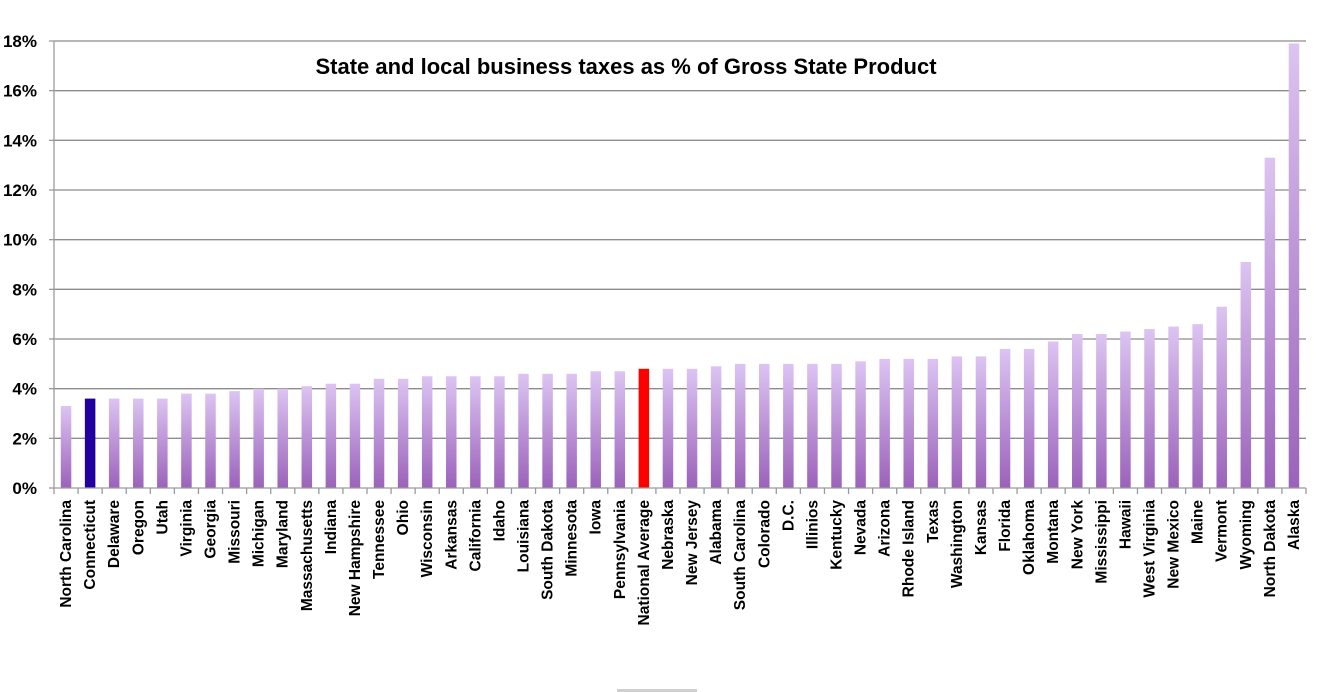 The image size is (1327, 692). Describe the element at coordinates (1029, 537) in the screenshot. I see `x-tick-label: Oklahoma` at that location.